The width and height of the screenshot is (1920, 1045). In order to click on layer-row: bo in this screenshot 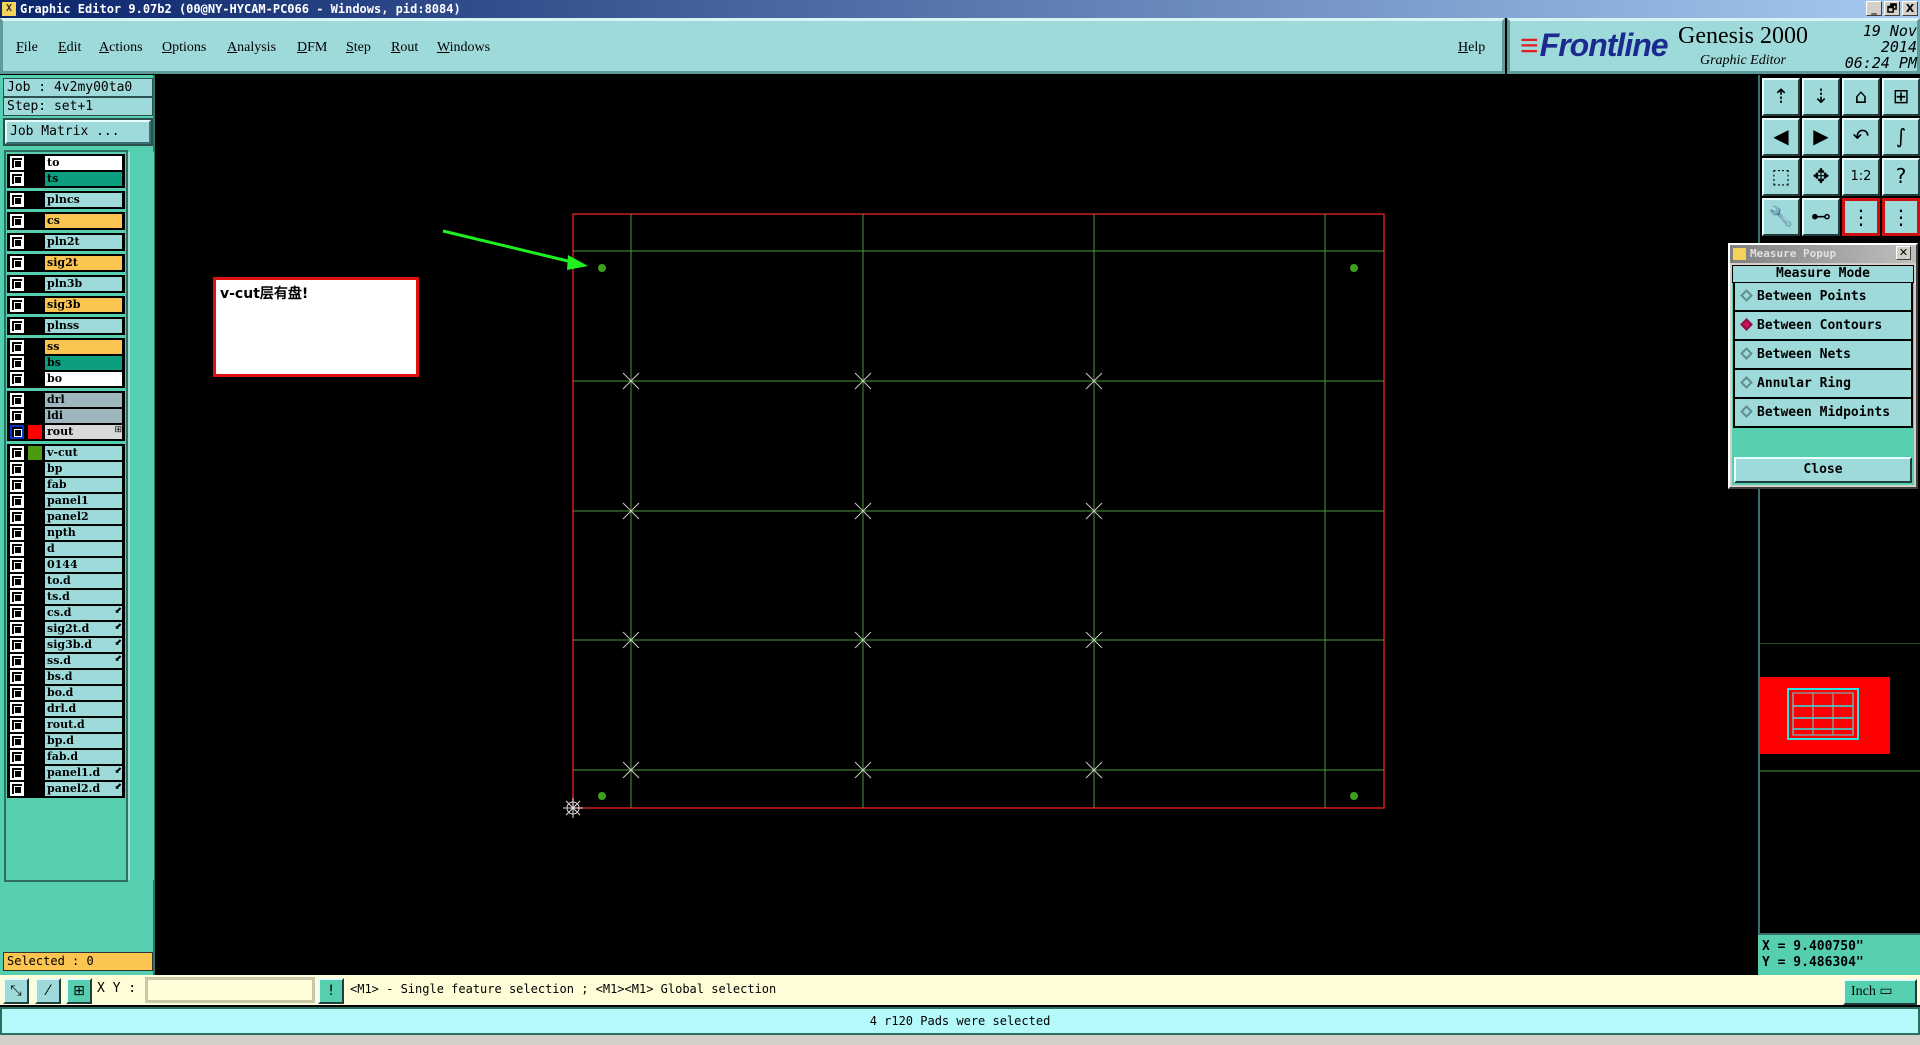, I will do `click(66, 379)`.